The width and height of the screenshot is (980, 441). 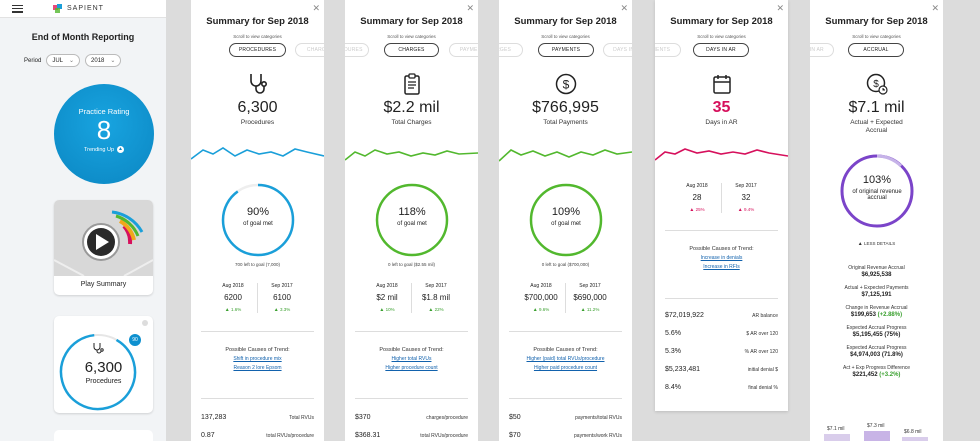 I want to click on cause-link: Shift in procedure mix, so click(x=257, y=359).